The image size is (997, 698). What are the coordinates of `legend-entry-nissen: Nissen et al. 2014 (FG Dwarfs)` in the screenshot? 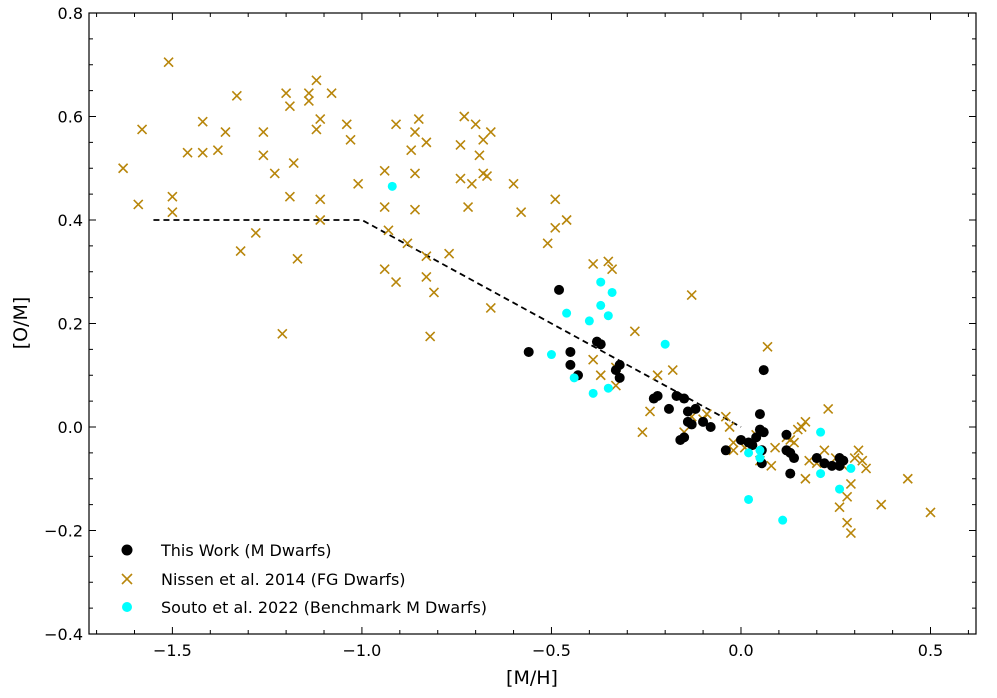 It's located at (263, 579).